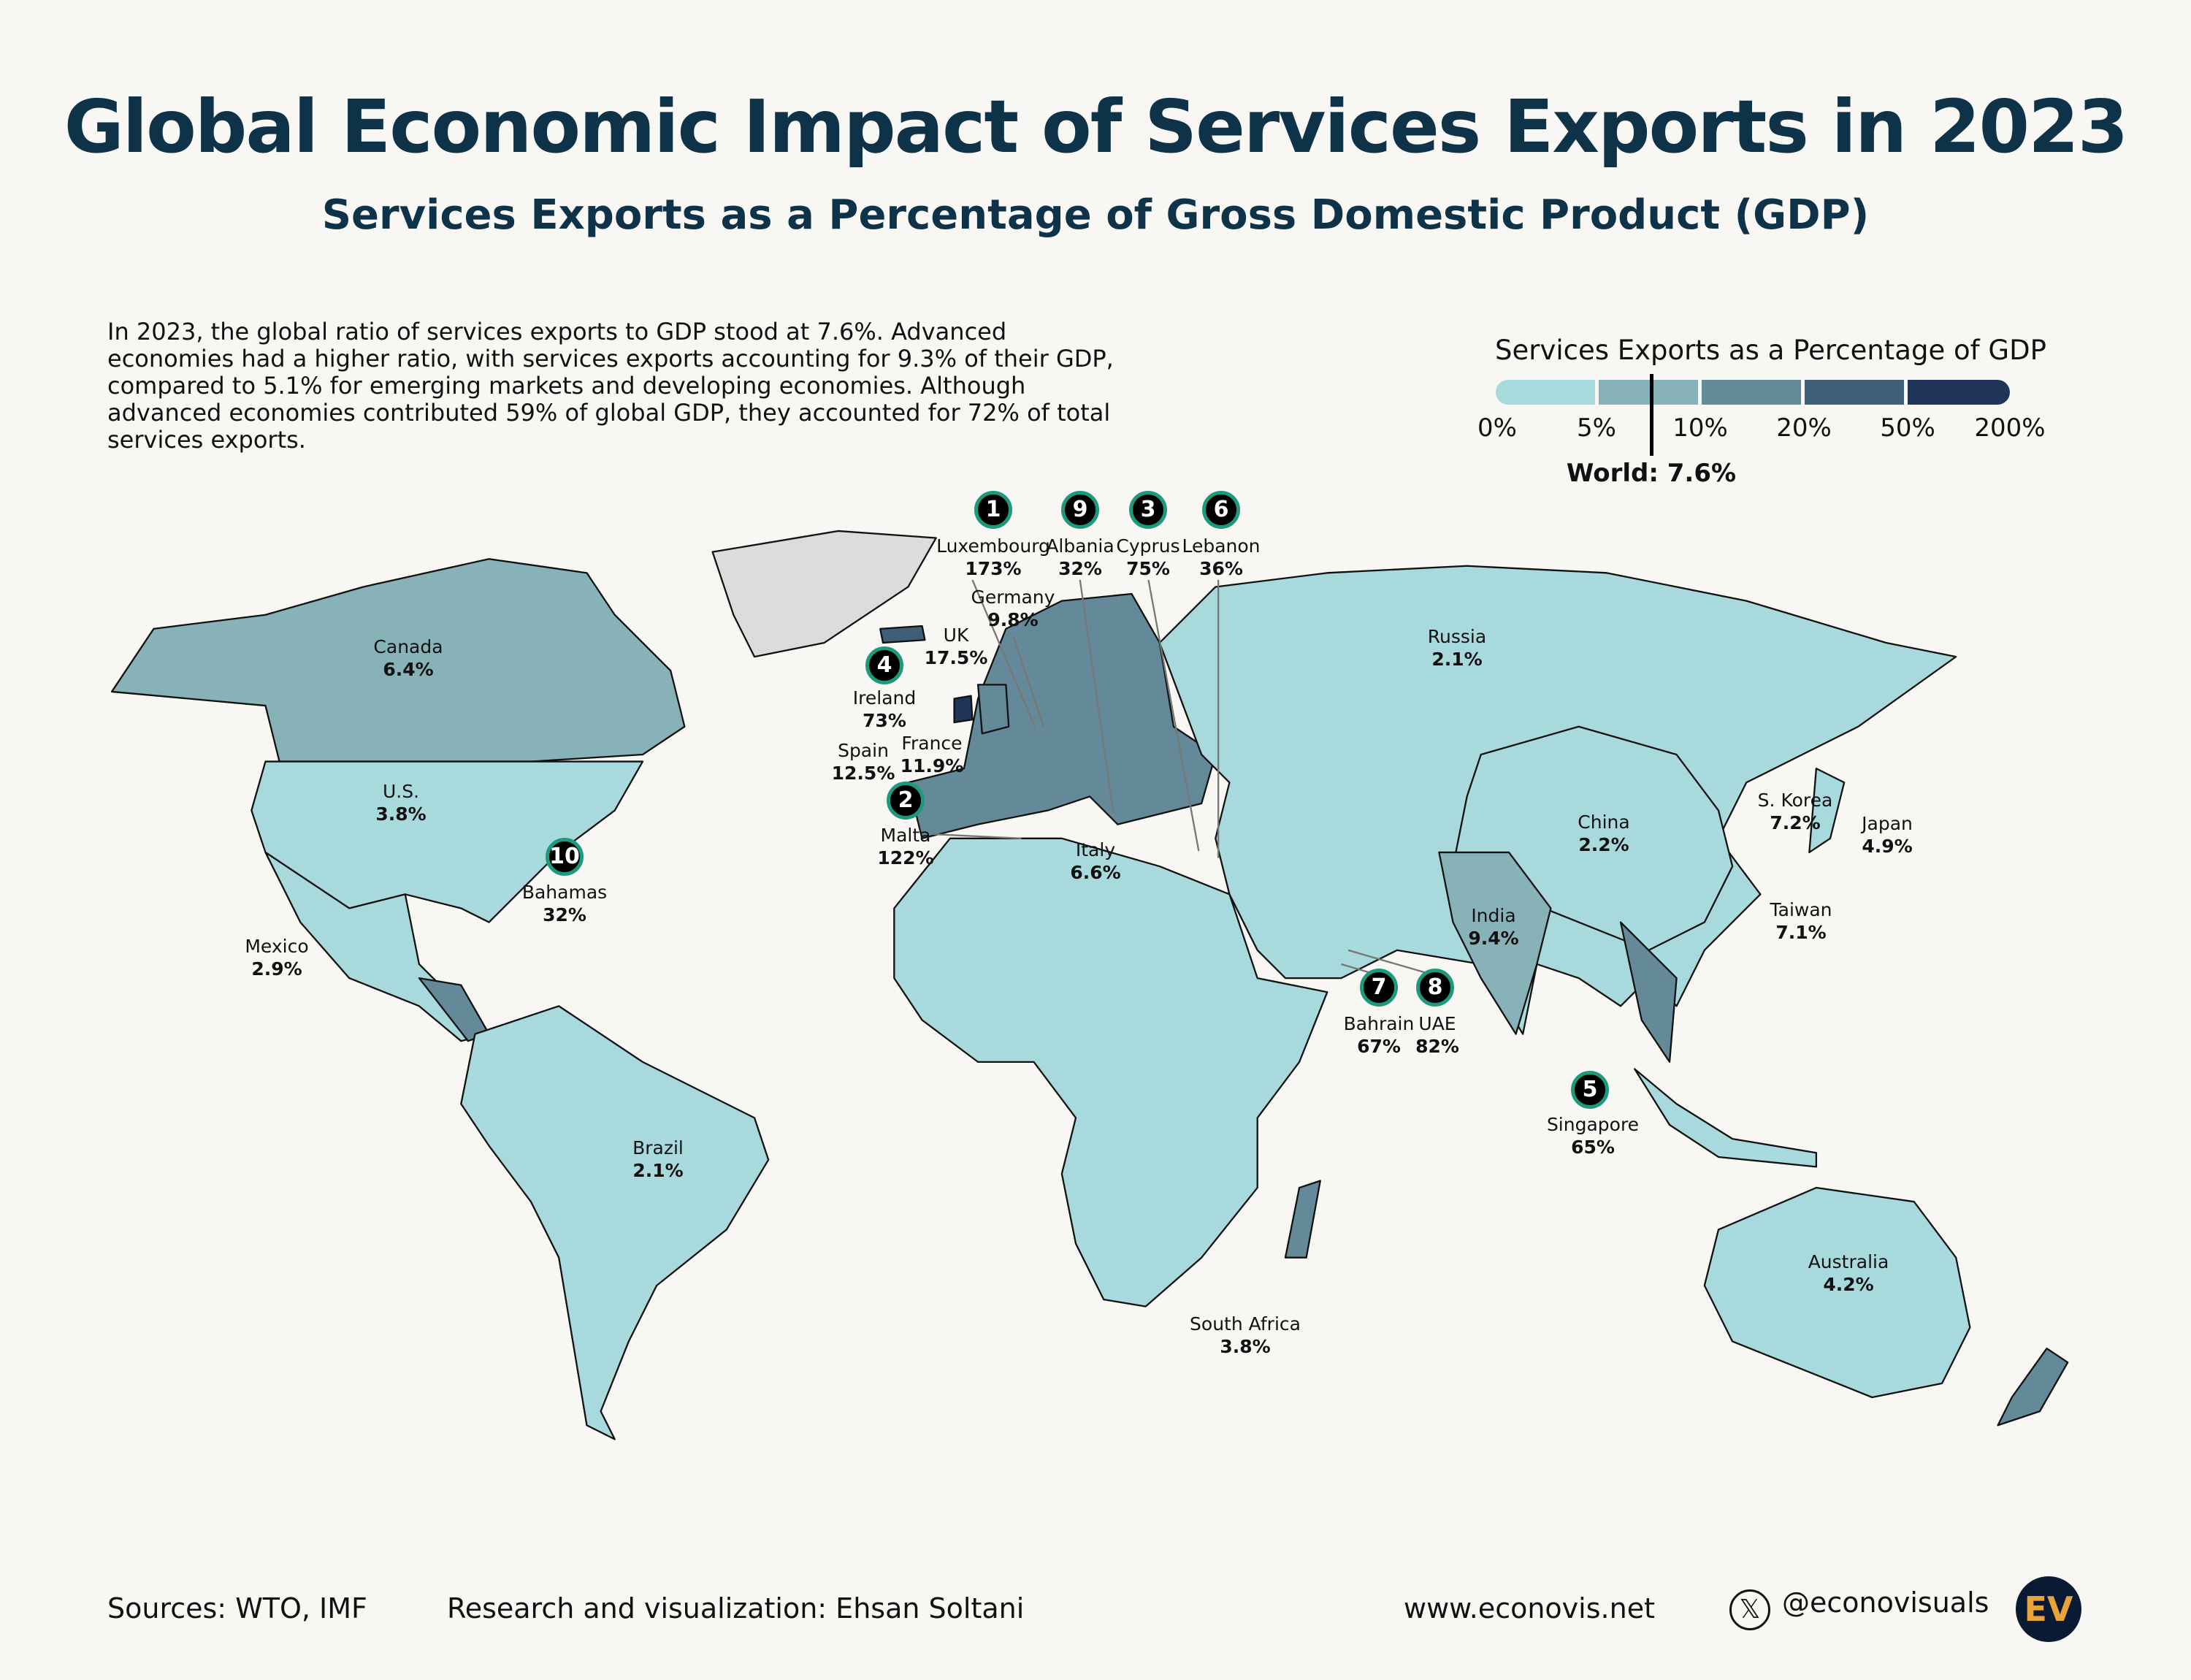  Describe the element at coordinates (1148, 568) in the screenshot. I see `country-value: 75%` at that location.